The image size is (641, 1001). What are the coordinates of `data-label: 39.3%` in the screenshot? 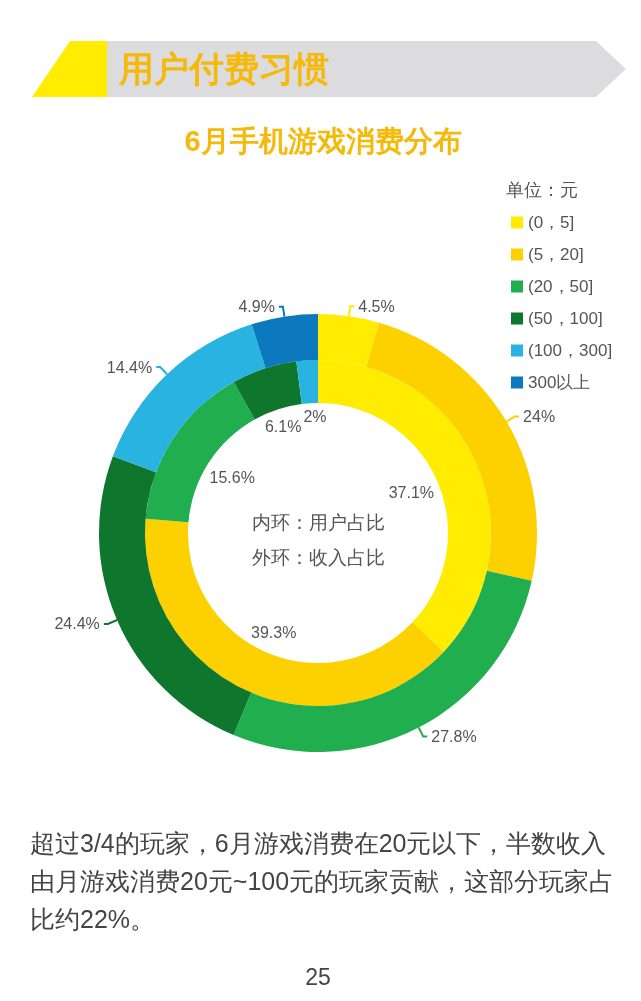 It's located at (274, 632).